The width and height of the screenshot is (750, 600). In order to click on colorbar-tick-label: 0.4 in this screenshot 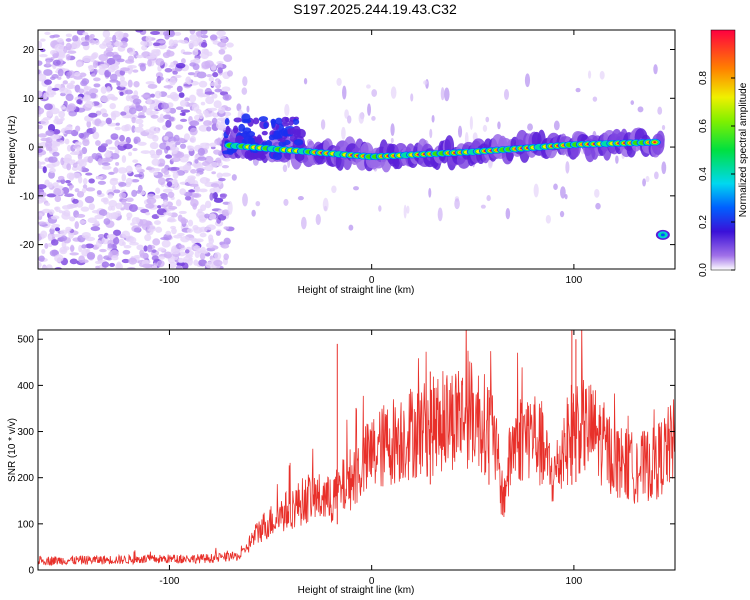, I will do `click(703, 174)`.